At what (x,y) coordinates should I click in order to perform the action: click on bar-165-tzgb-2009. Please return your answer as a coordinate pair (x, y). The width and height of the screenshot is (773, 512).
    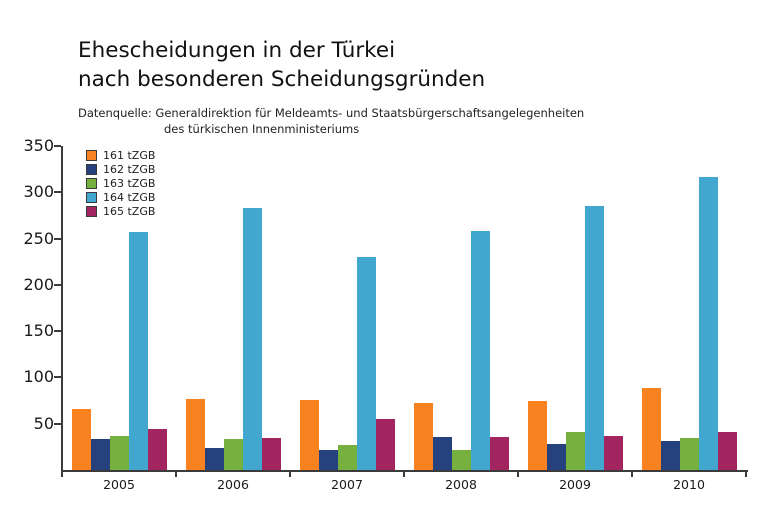
    Looking at the image, I should click on (613, 452).